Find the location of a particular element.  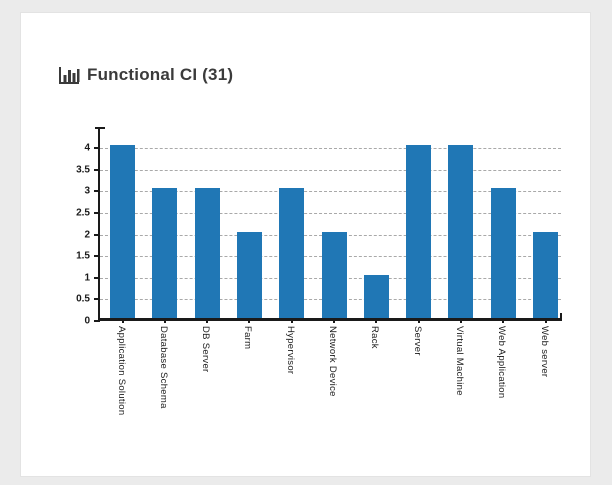

bar-chart-icon is located at coordinates (69, 75).